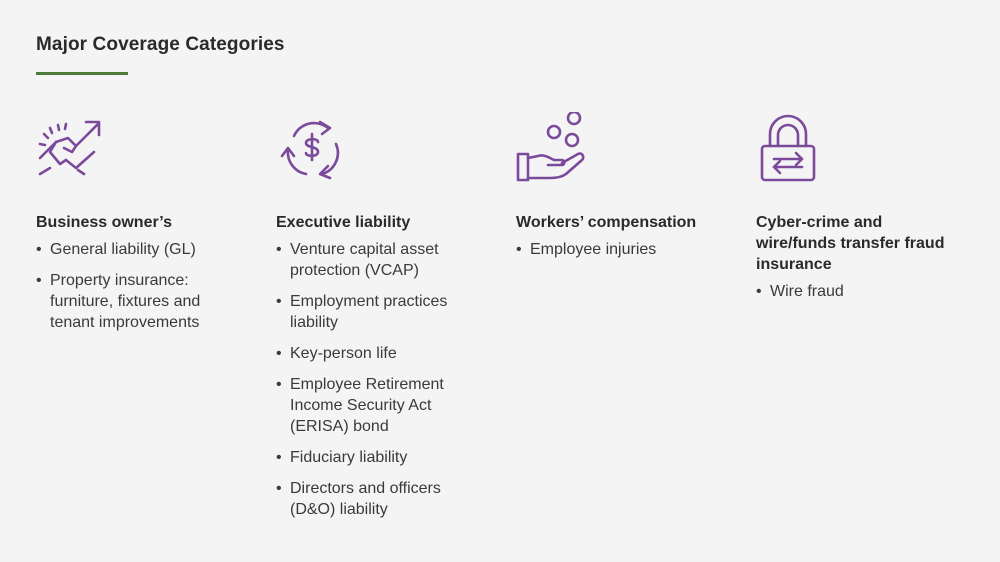 The width and height of the screenshot is (1000, 562). I want to click on column-heading: Business owner’s, so click(104, 222).